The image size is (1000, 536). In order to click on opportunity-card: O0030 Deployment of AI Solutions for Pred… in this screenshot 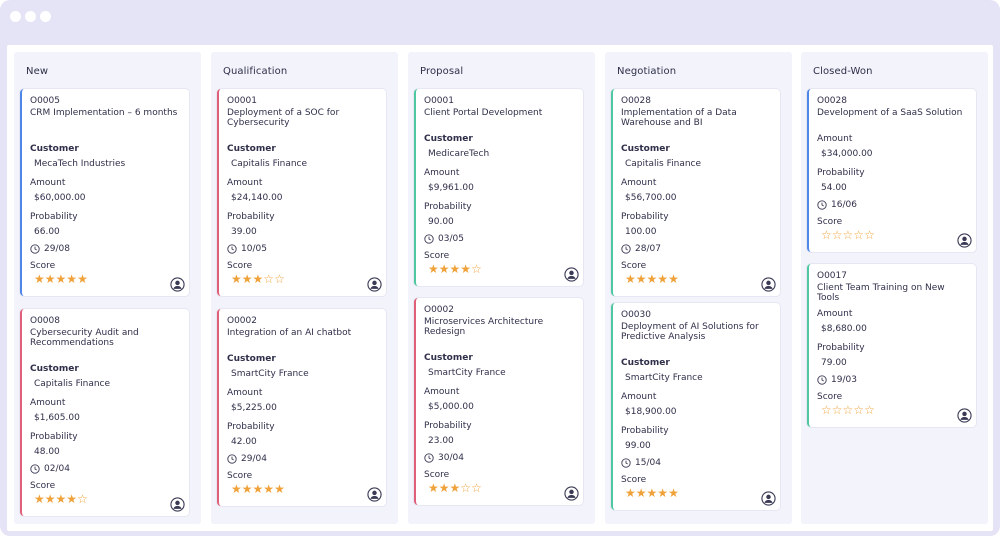, I will do `click(695, 406)`.